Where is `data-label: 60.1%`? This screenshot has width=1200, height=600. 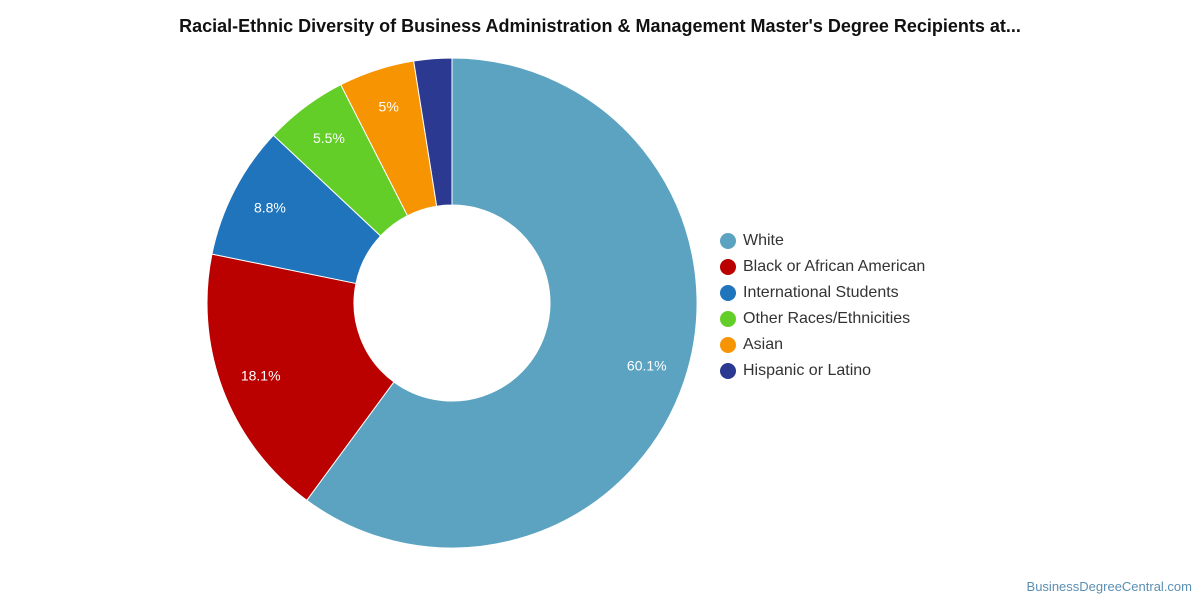 data-label: 60.1% is located at coordinates (647, 366).